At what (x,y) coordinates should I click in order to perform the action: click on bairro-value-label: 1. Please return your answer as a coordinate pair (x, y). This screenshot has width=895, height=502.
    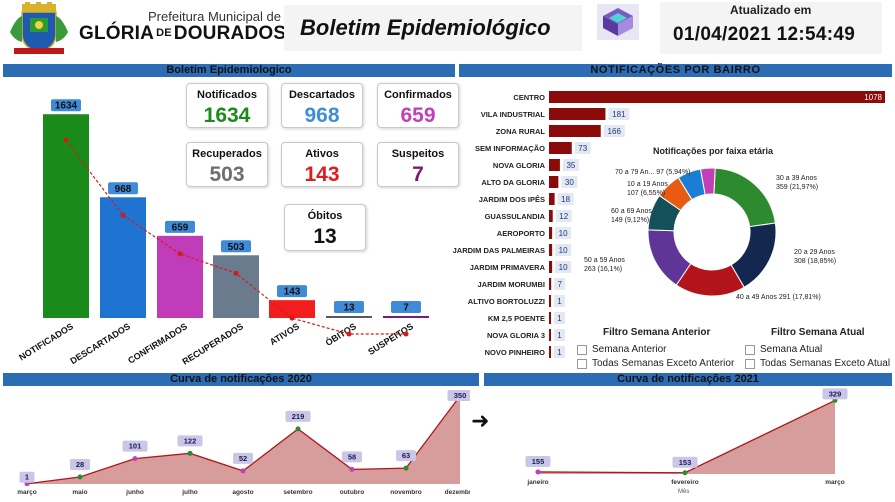
    Looking at the image, I should click on (559, 352).